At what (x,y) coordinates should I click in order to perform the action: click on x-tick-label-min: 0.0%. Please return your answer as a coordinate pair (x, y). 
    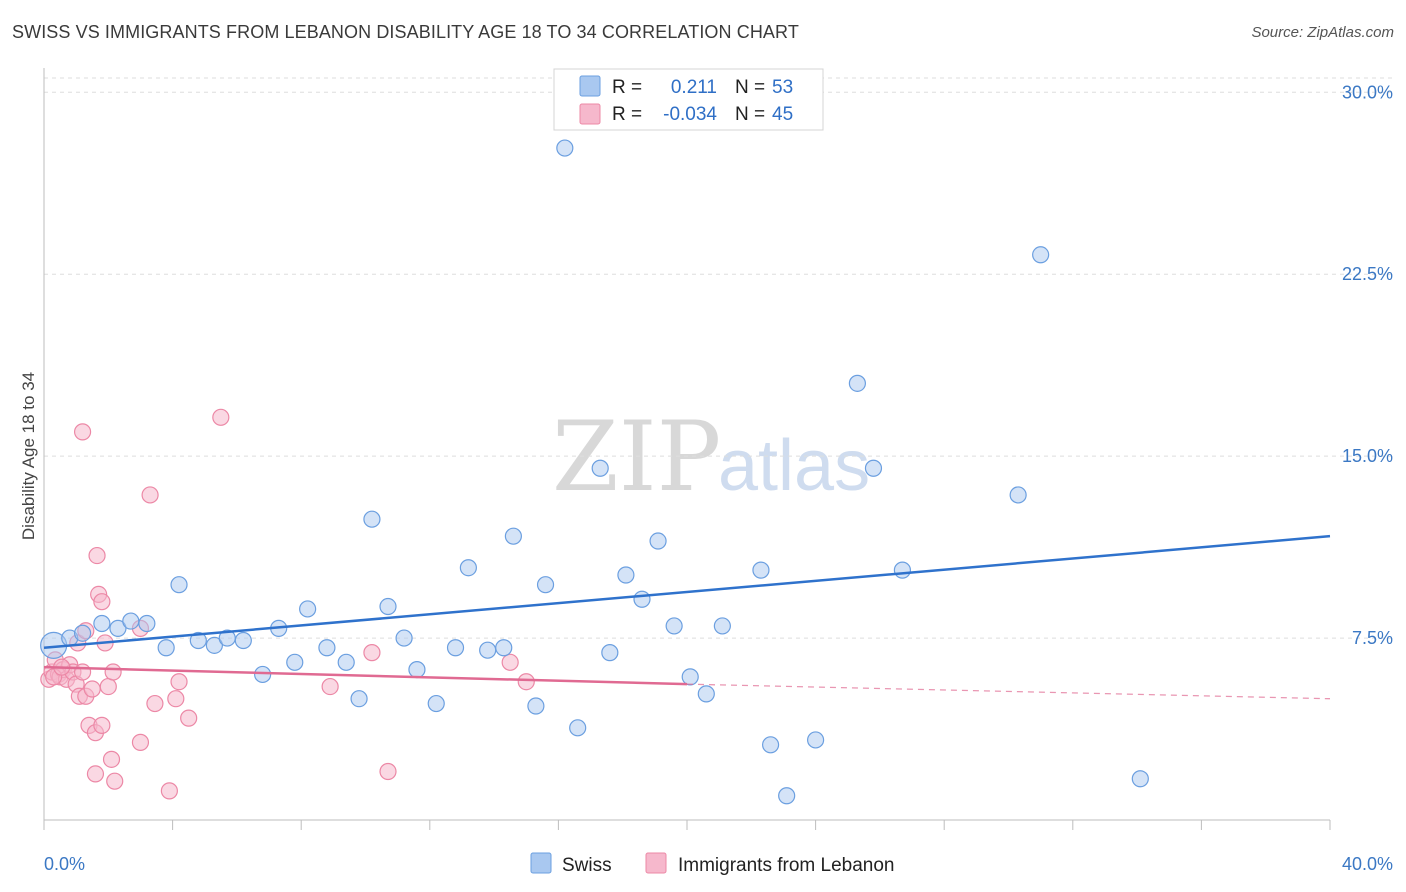
    Looking at the image, I should click on (64, 864).